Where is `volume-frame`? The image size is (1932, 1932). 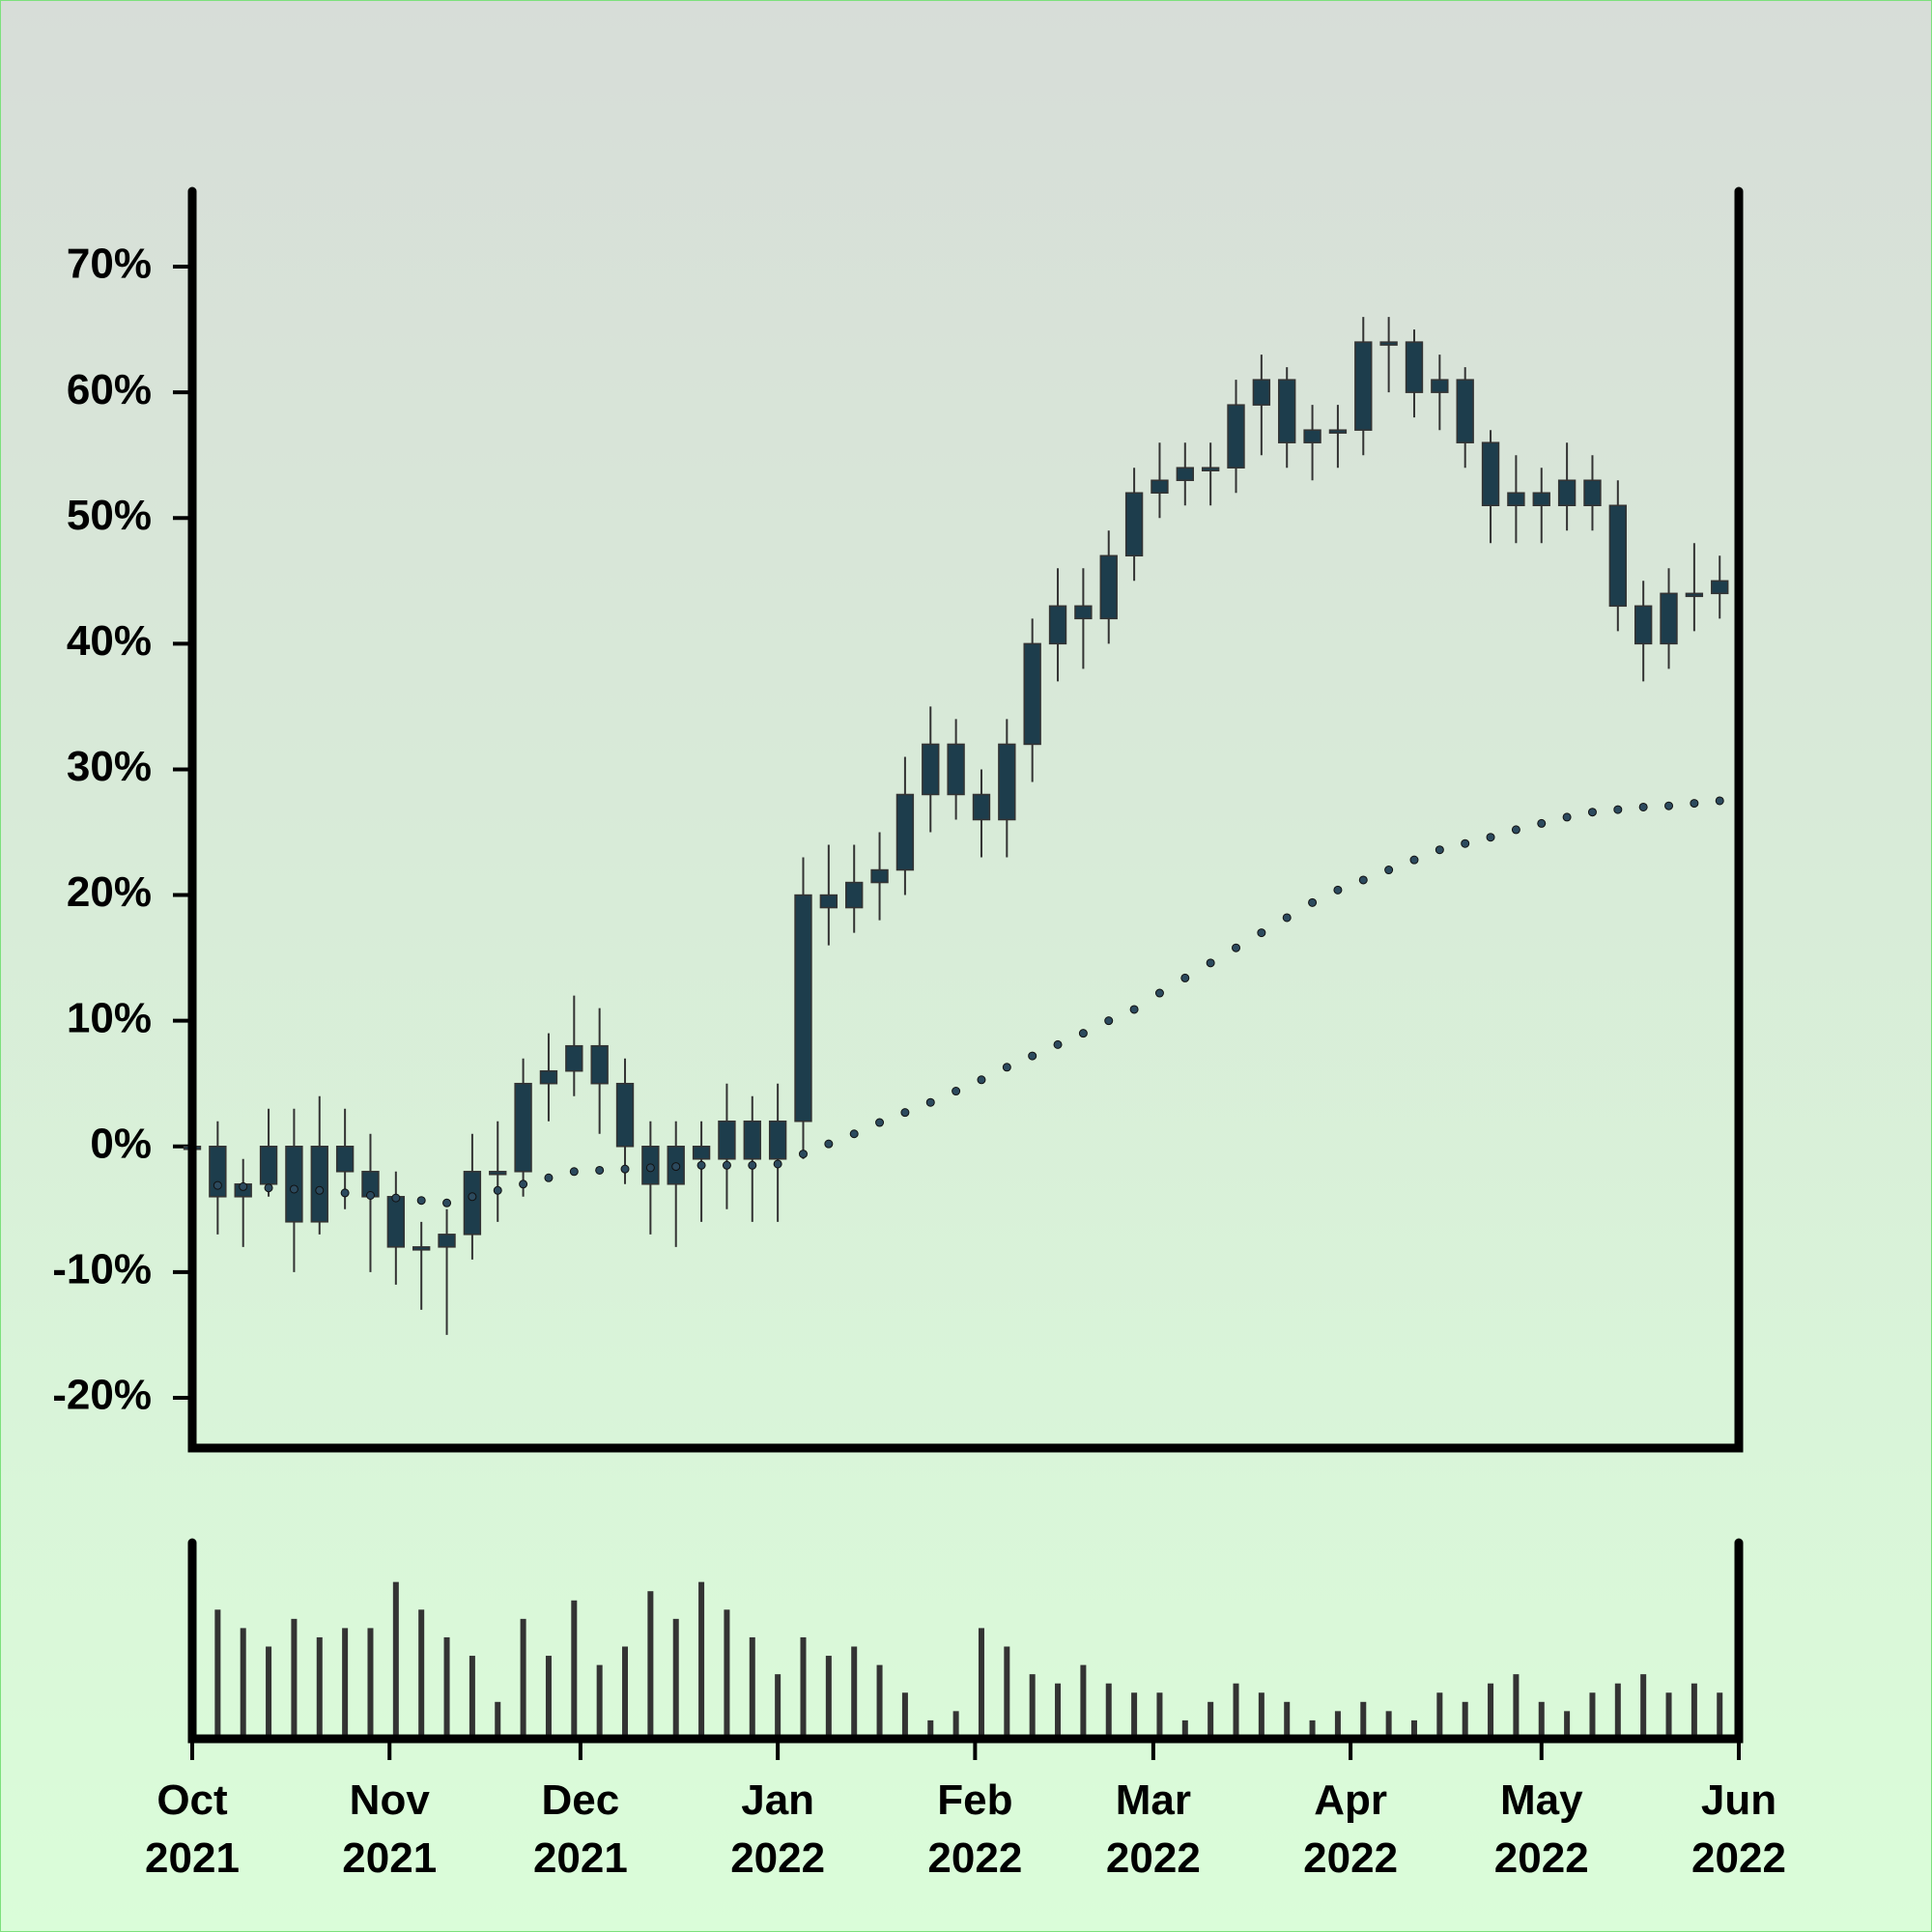
volume-frame is located at coordinates (965, 1641).